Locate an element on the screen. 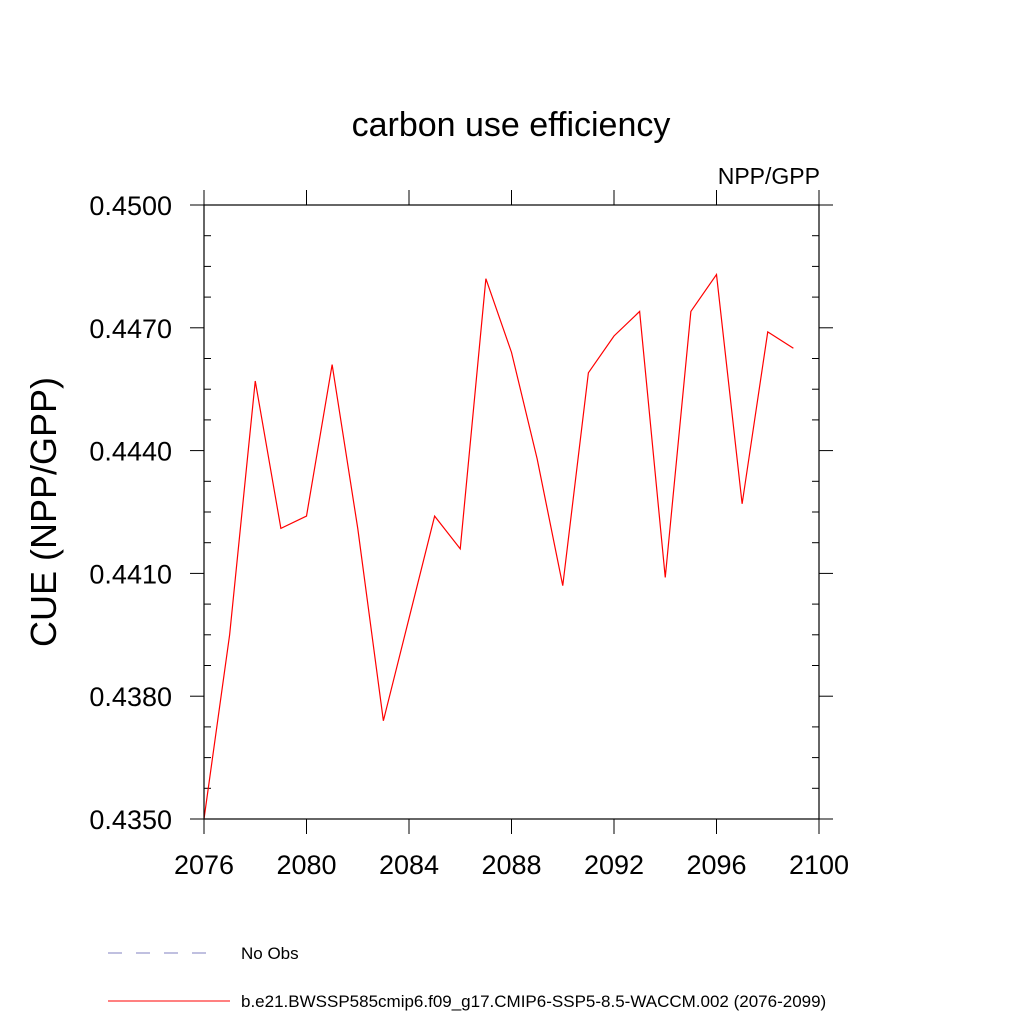  chart-subtitle: NPP/GPP is located at coordinates (769, 176).